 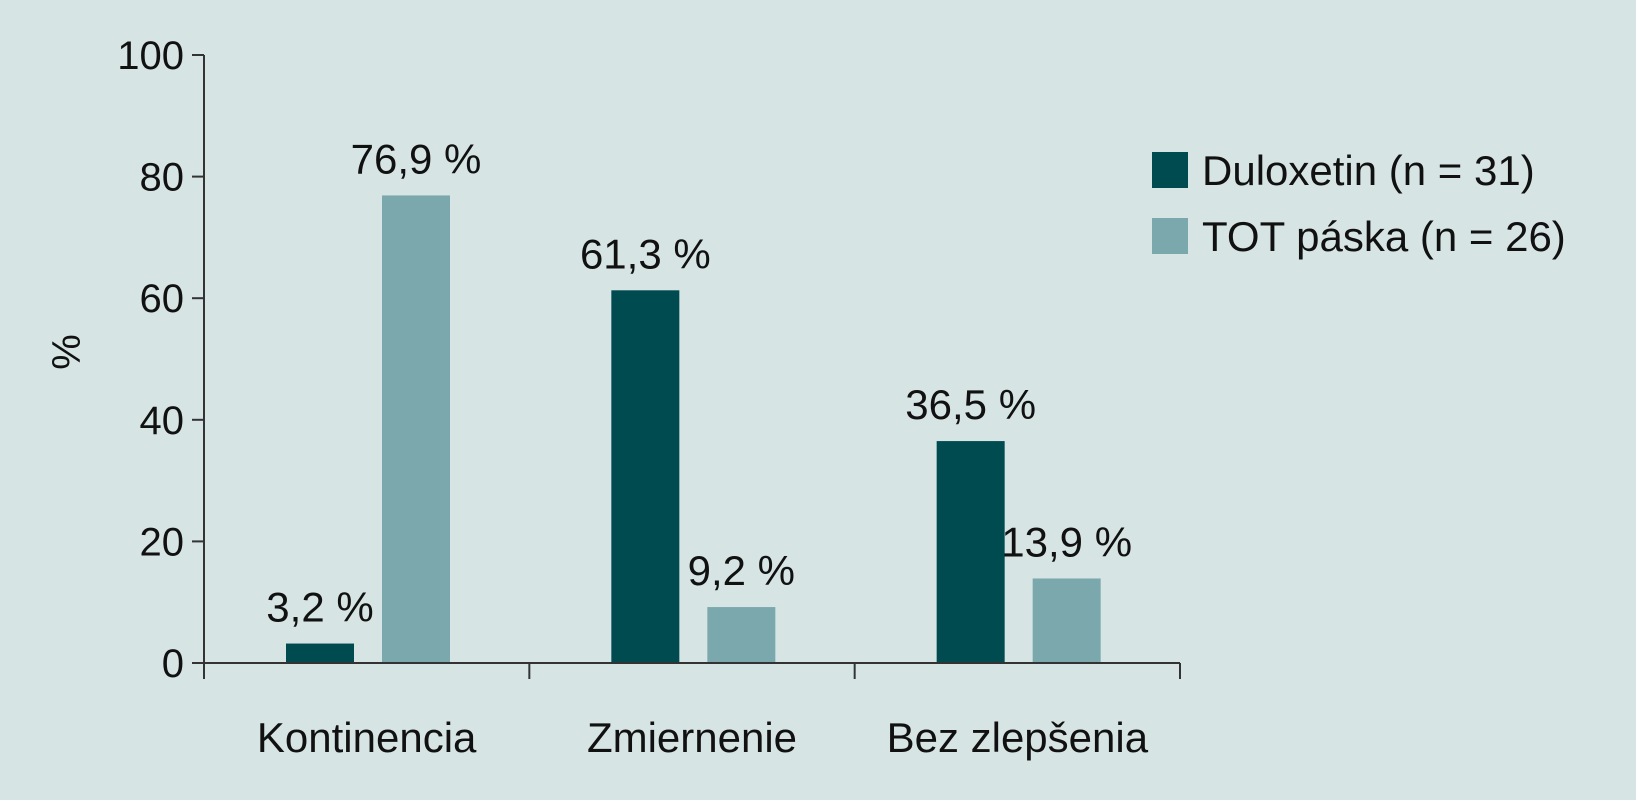 What do you see at coordinates (1018, 737) in the screenshot?
I see `x-tick-label: Bez zlepšenia` at bounding box center [1018, 737].